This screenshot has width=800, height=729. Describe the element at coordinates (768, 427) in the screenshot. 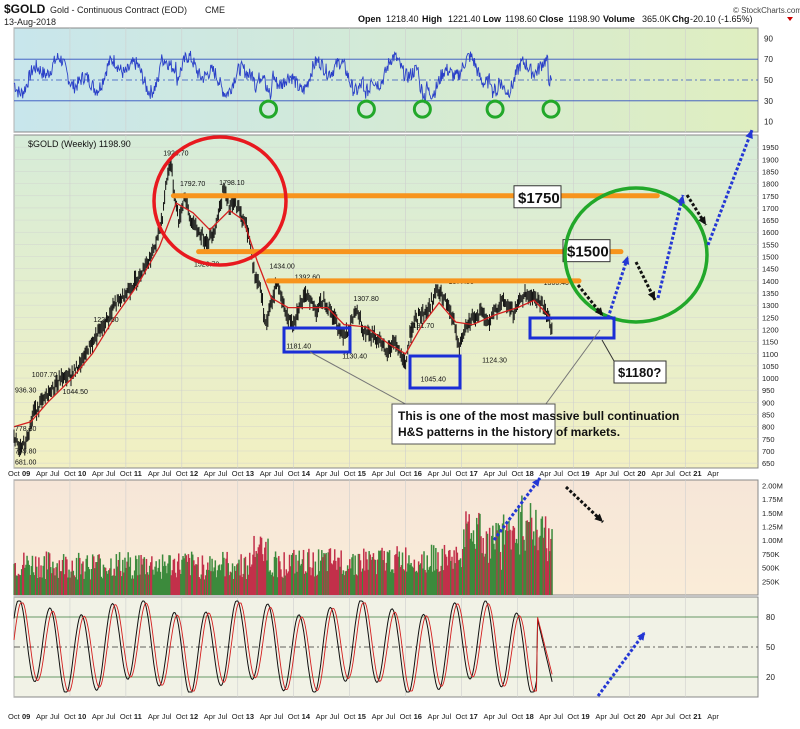

I see `price-y-tick: 800` at that location.